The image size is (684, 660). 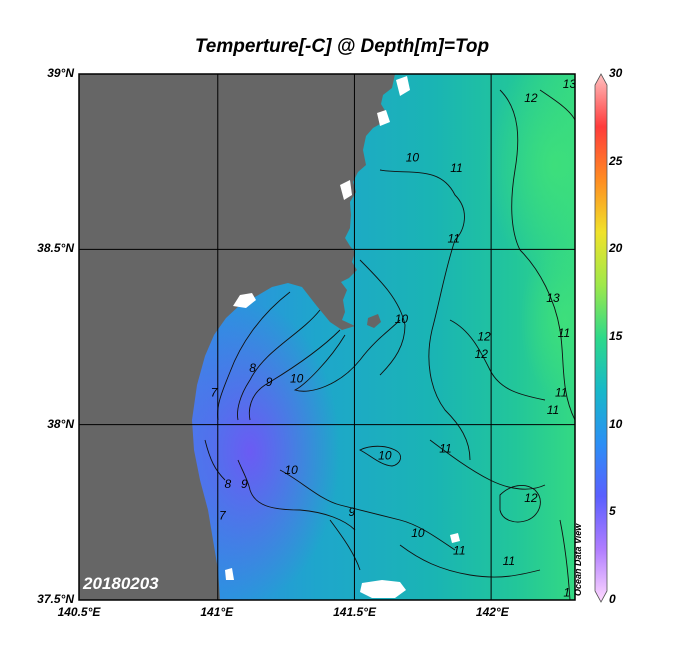 I want to click on cold-water-region, so click(x=290, y=435).